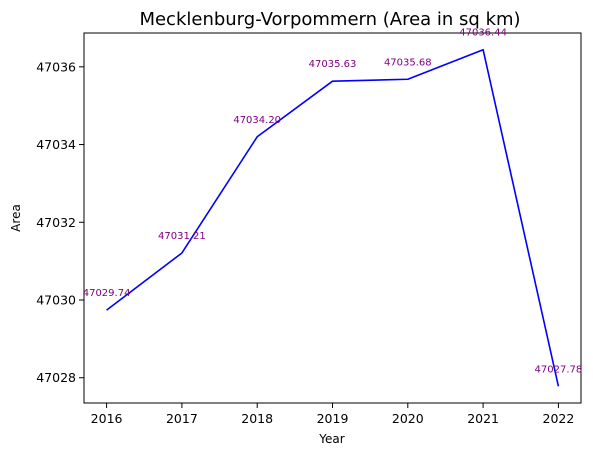 The image size is (593, 457). I want to click on x-tick-label: 2016, so click(107, 418).